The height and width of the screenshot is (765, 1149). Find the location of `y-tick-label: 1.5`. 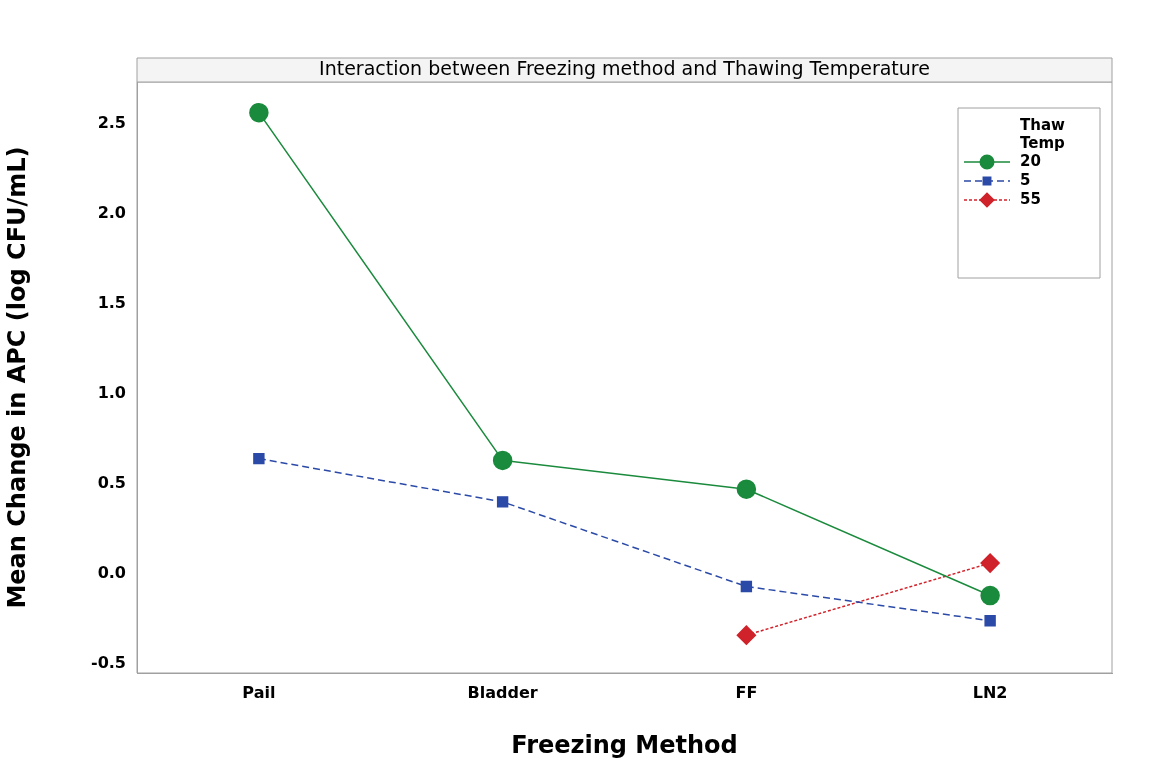

y-tick-label: 1.5 is located at coordinates (111, 302).